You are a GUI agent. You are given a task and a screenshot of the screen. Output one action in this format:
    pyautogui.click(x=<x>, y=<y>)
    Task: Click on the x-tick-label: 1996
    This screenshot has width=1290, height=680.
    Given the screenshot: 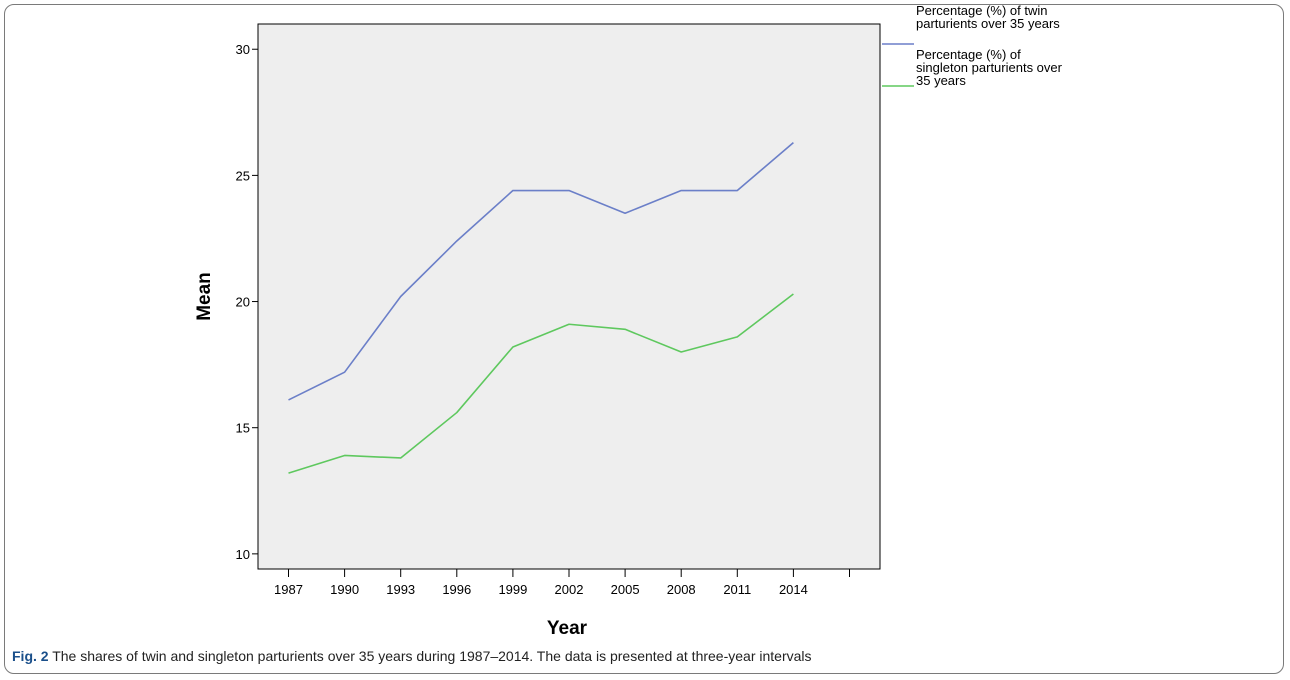 What is the action you would take?
    pyautogui.click(x=456, y=589)
    